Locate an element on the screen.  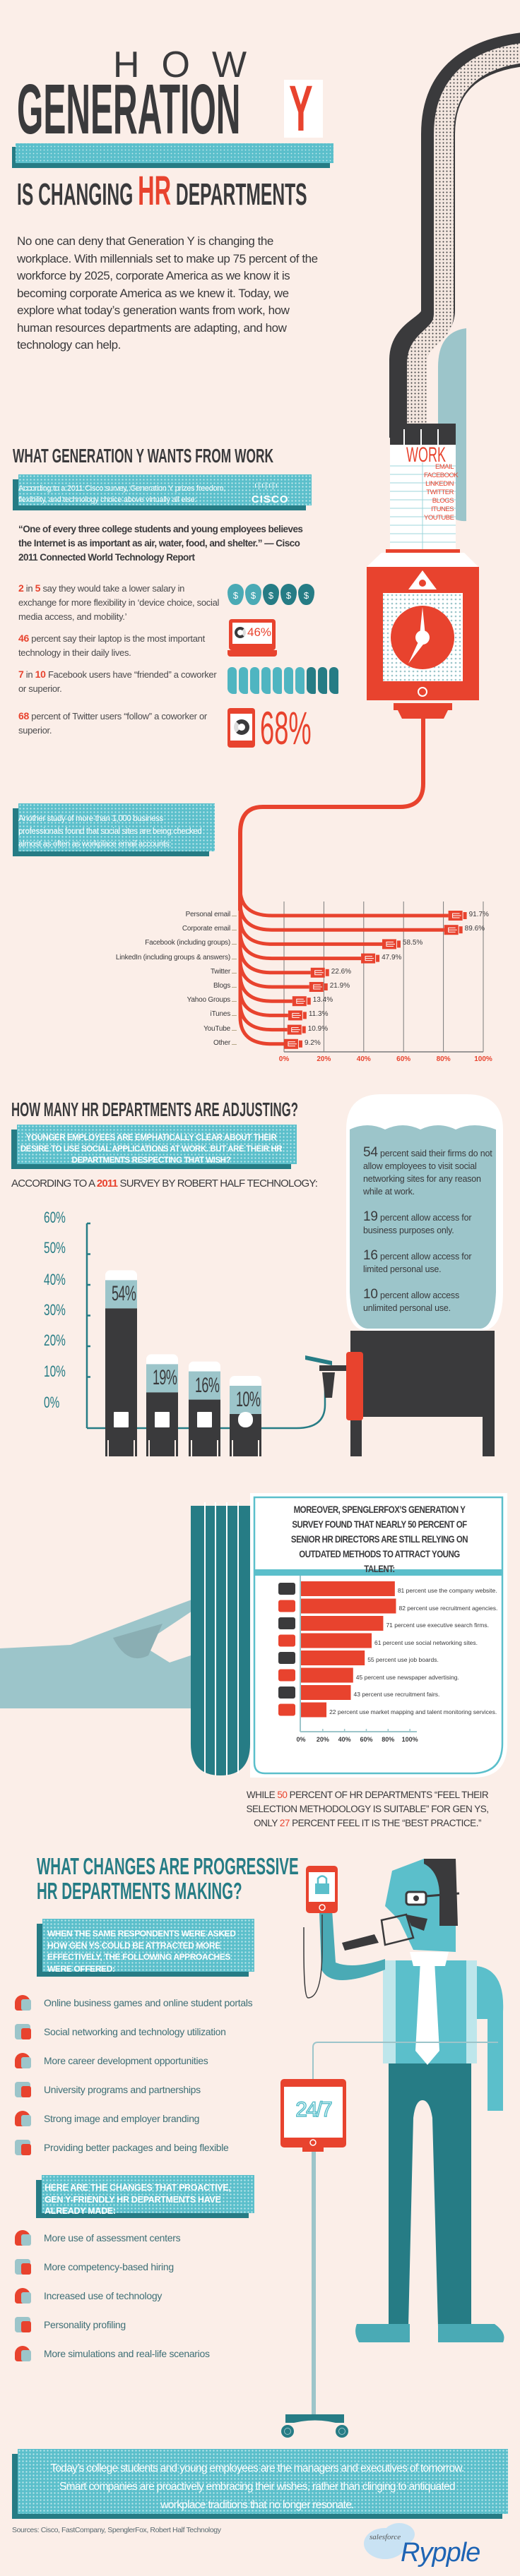
work-tower-item: BLOGS is located at coordinates (443, 501).